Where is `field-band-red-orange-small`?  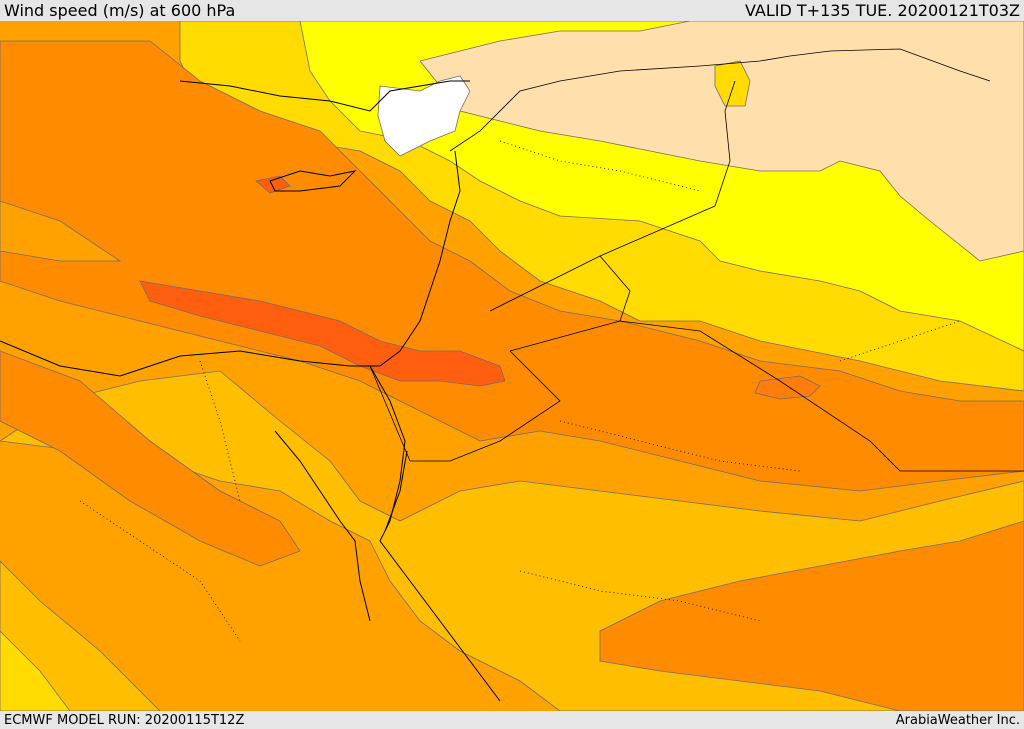 field-band-red-orange-small is located at coordinates (273, 184).